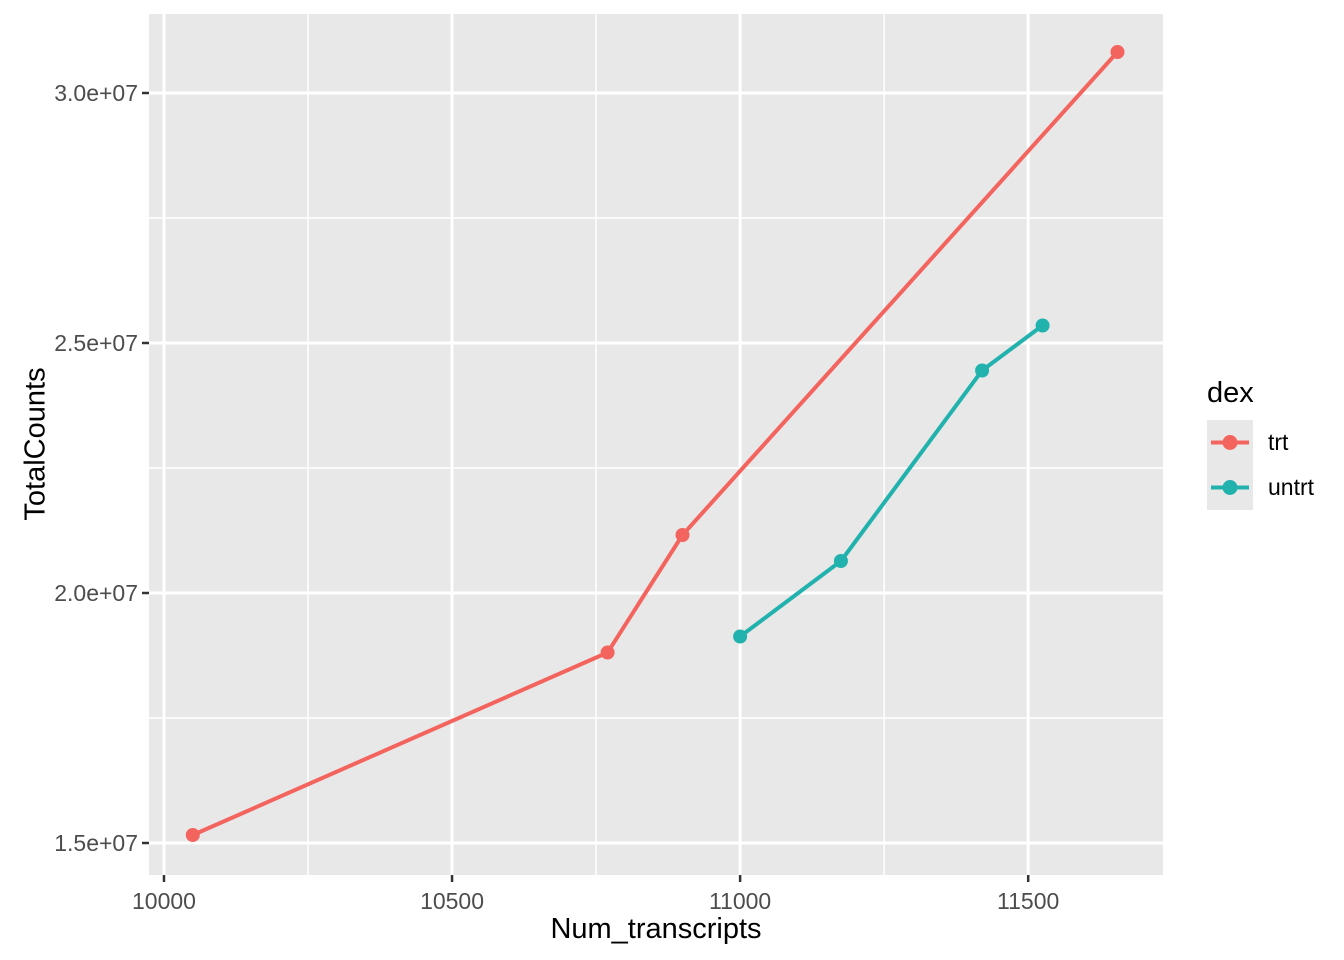 The image size is (1344, 960). I want to click on x-tick-label: 11500, so click(1028, 901).